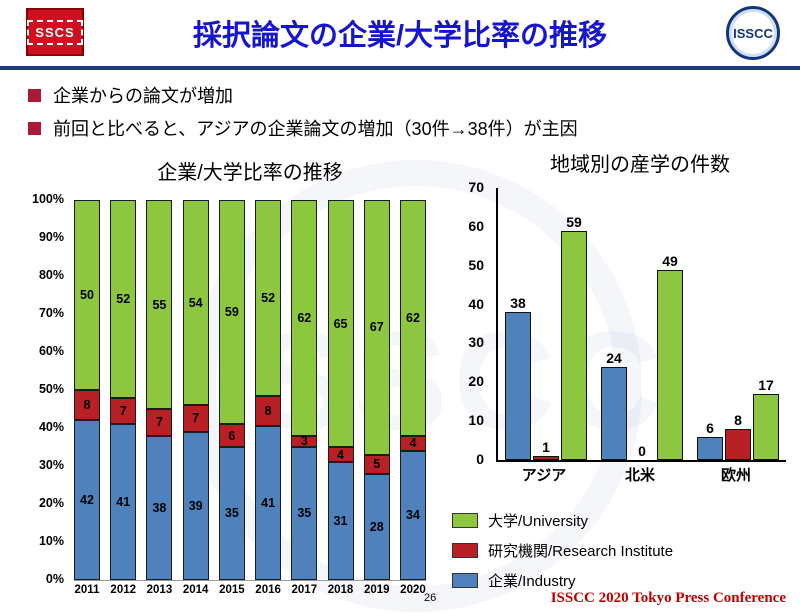  What do you see at coordinates (340, 590) in the screenshot?
I see `x-tick-label: 2018` at bounding box center [340, 590].